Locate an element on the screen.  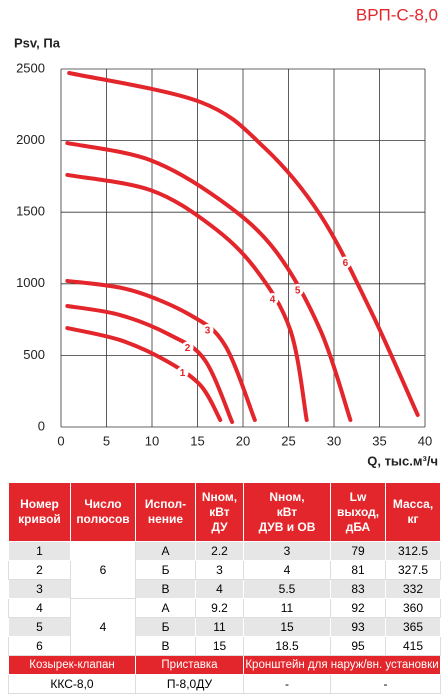
table-row: 4 4 А 9.2 11 92 360 is located at coordinates (224, 627).